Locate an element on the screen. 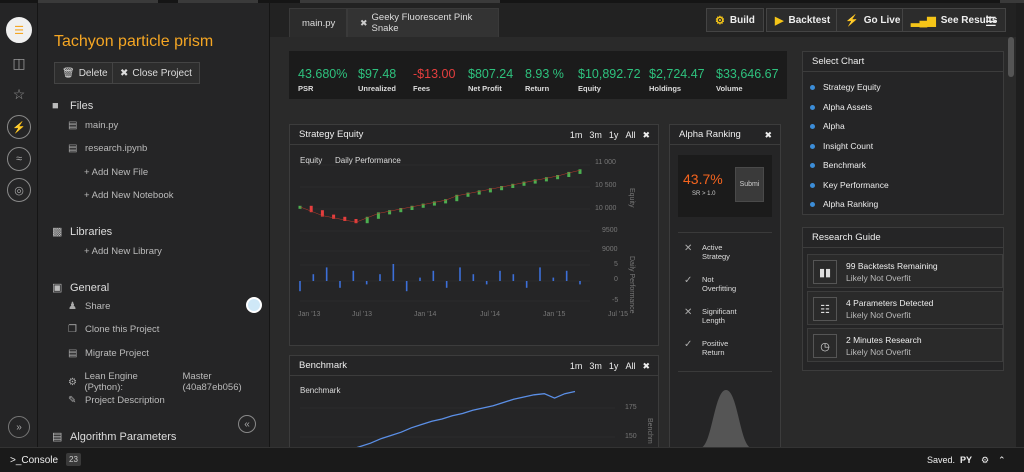  description-label: Project Description is located at coordinates (125, 400).